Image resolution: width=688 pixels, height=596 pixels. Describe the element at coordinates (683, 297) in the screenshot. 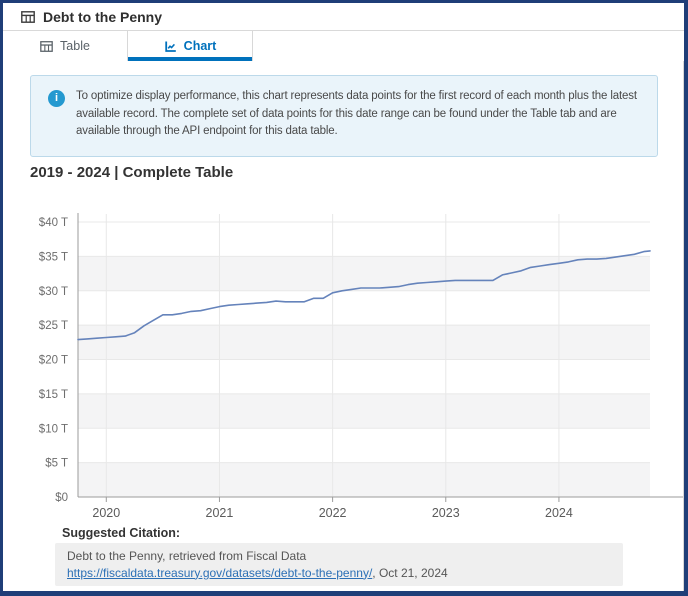

I see `right-divider` at that location.